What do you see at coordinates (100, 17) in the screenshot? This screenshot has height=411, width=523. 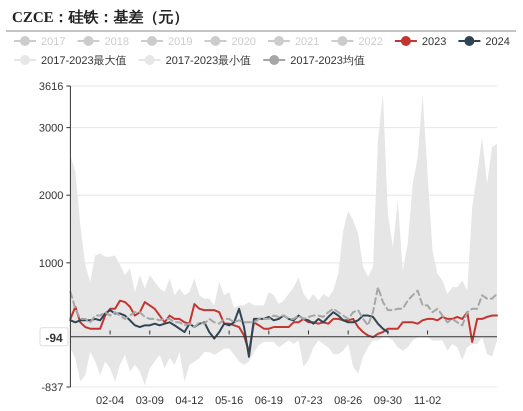 I see `chart-title: CZCE：硅铁：基差（元）` at bounding box center [100, 17].